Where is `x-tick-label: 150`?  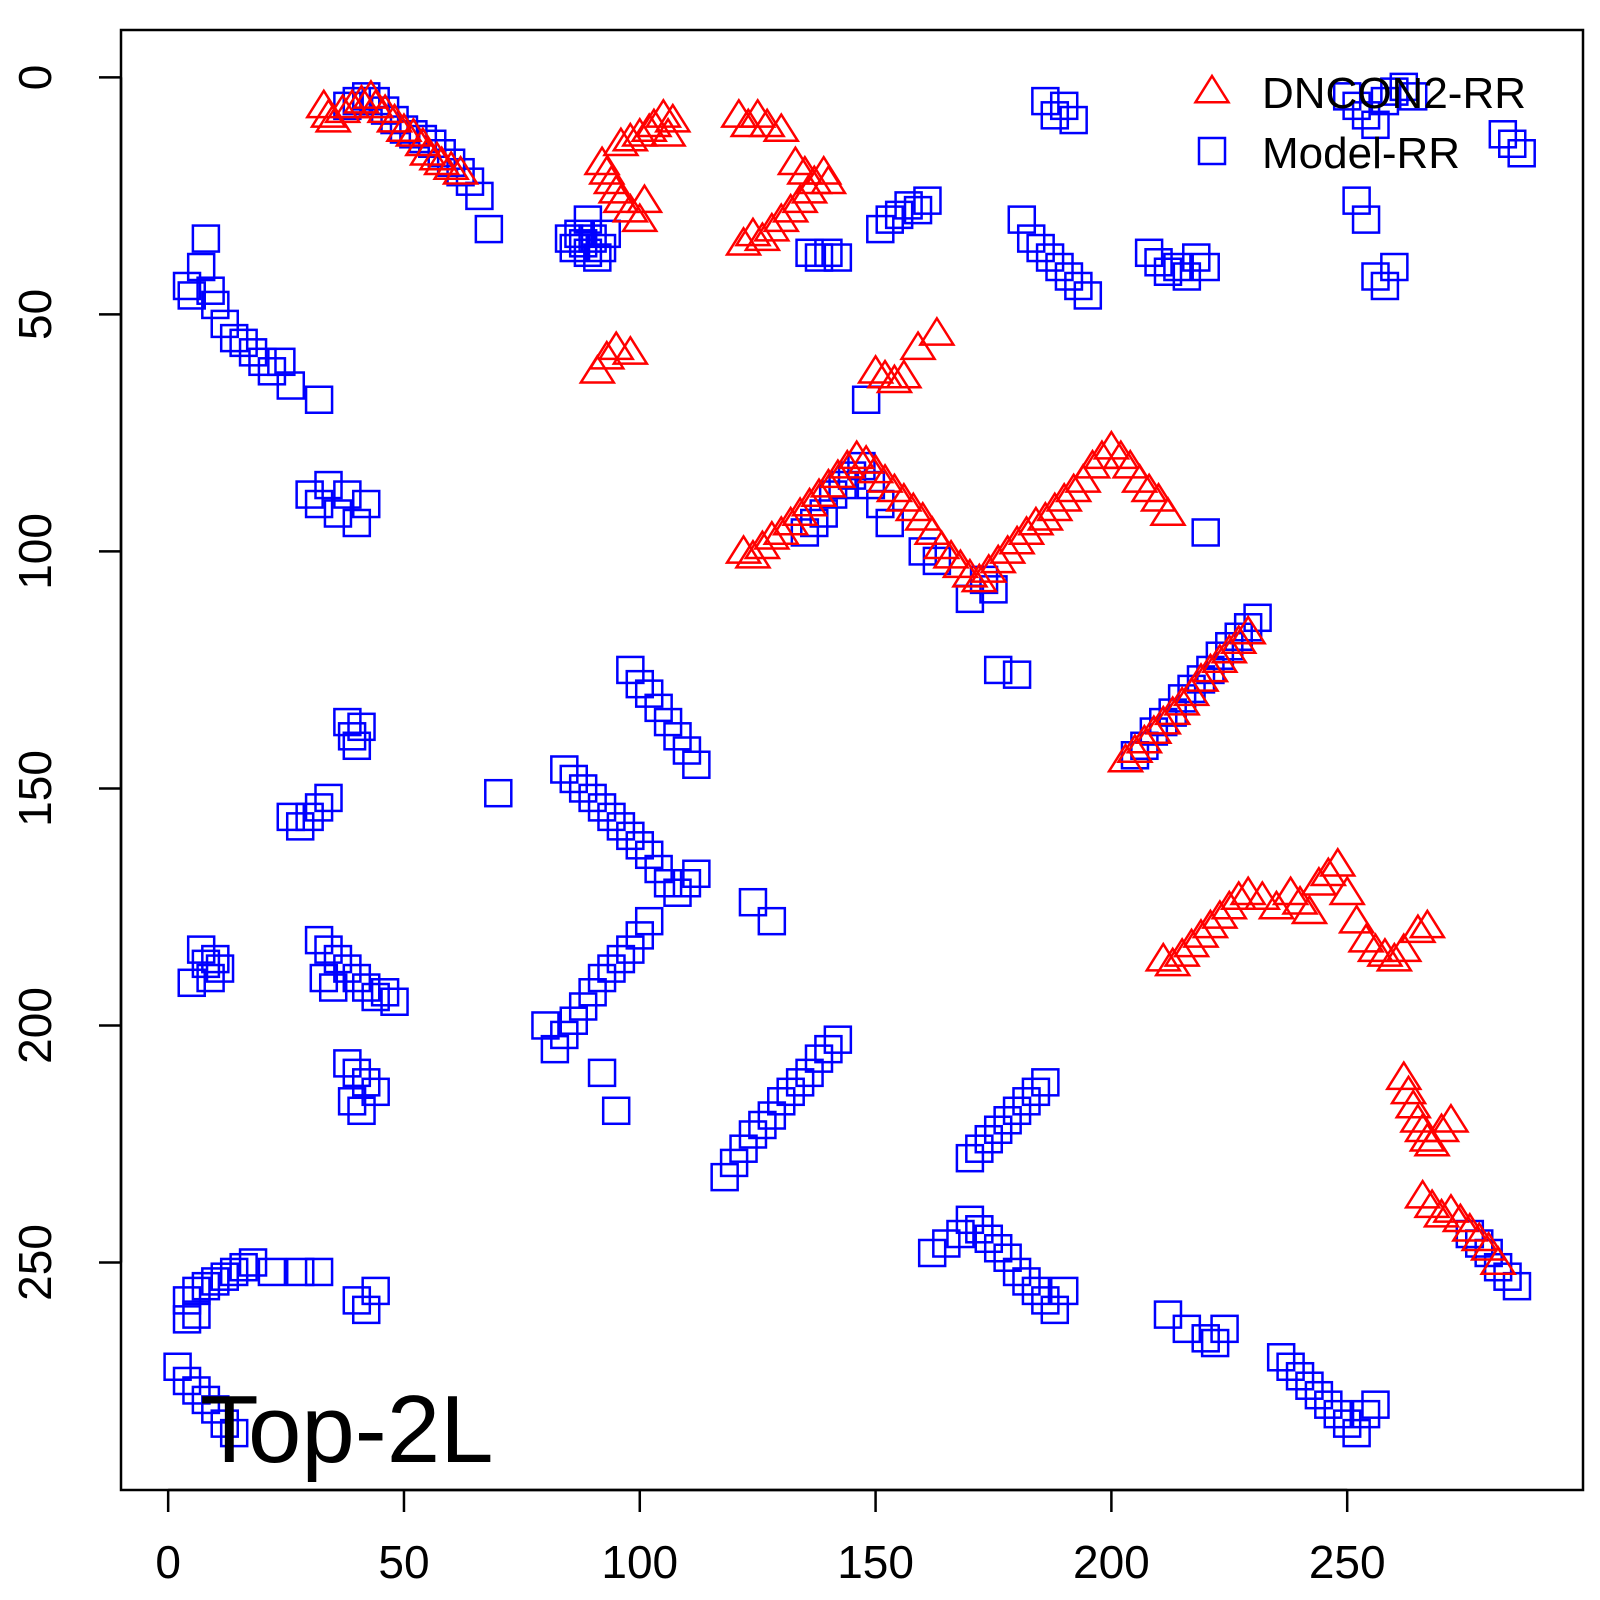 x-tick-label: 150 is located at coordinates (875, 1562).